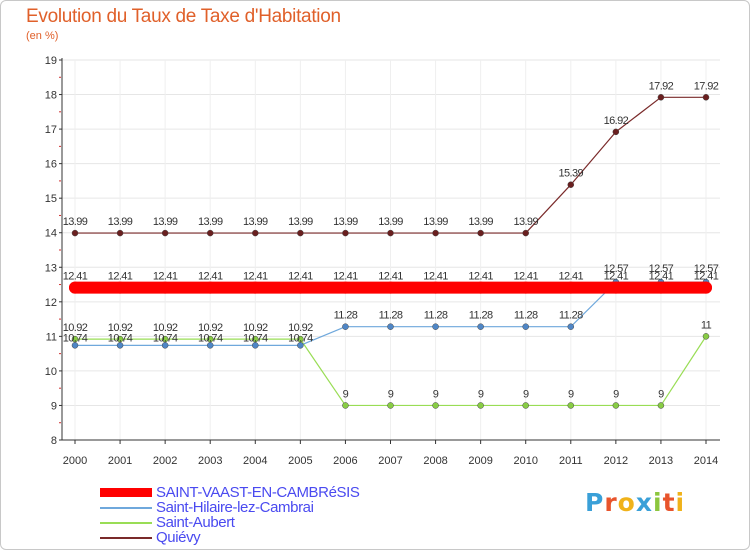  I want to click on logo-letter: i, so click(680, 502).